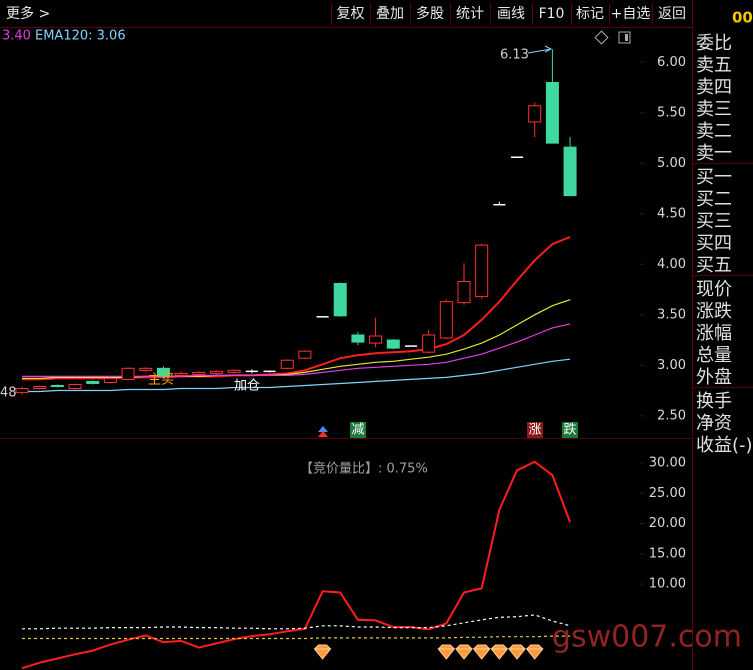 This screenshot has height=670, width=753. Describe the element at coordinates (671, 112) in the screenshot. I see `y-tick-label: 5.50` at that location.